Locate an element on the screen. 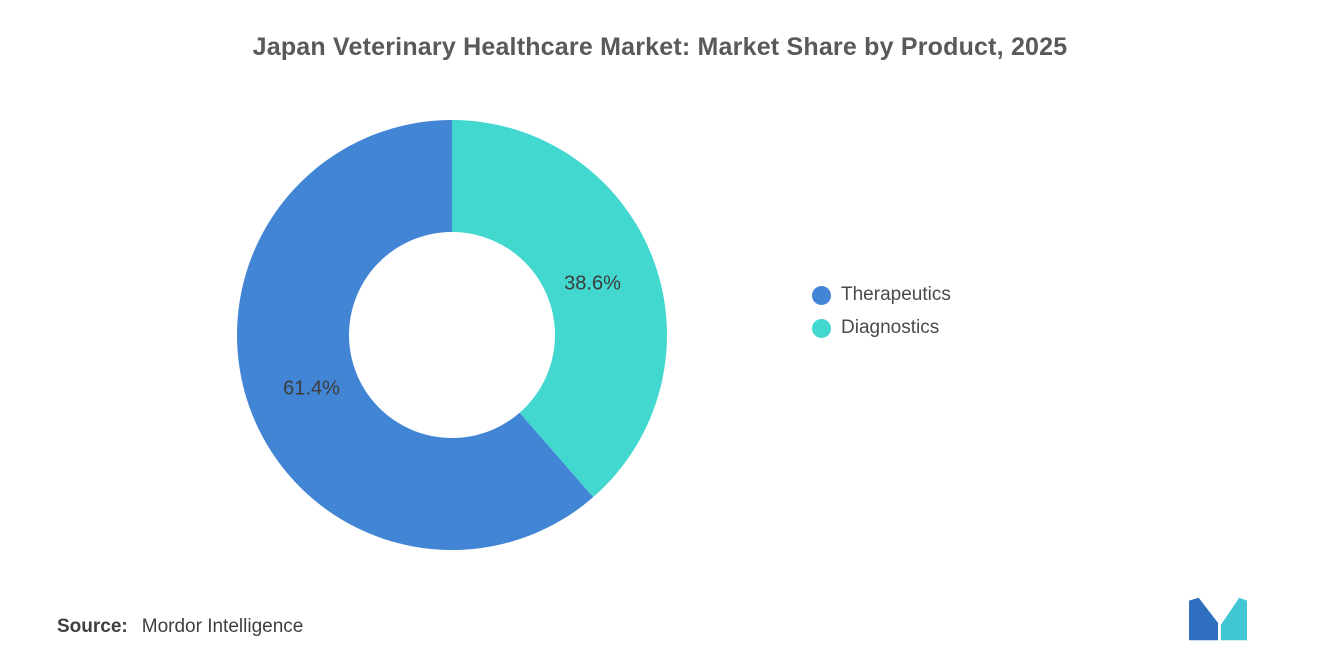  legend-label-therapeutics: Therapeutics is located at coordinates (896, 294).